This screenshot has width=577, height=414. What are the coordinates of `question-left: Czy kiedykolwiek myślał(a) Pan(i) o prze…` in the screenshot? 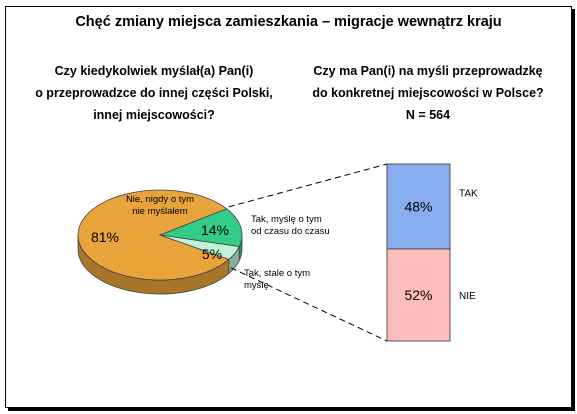 It's located at (154, 93).